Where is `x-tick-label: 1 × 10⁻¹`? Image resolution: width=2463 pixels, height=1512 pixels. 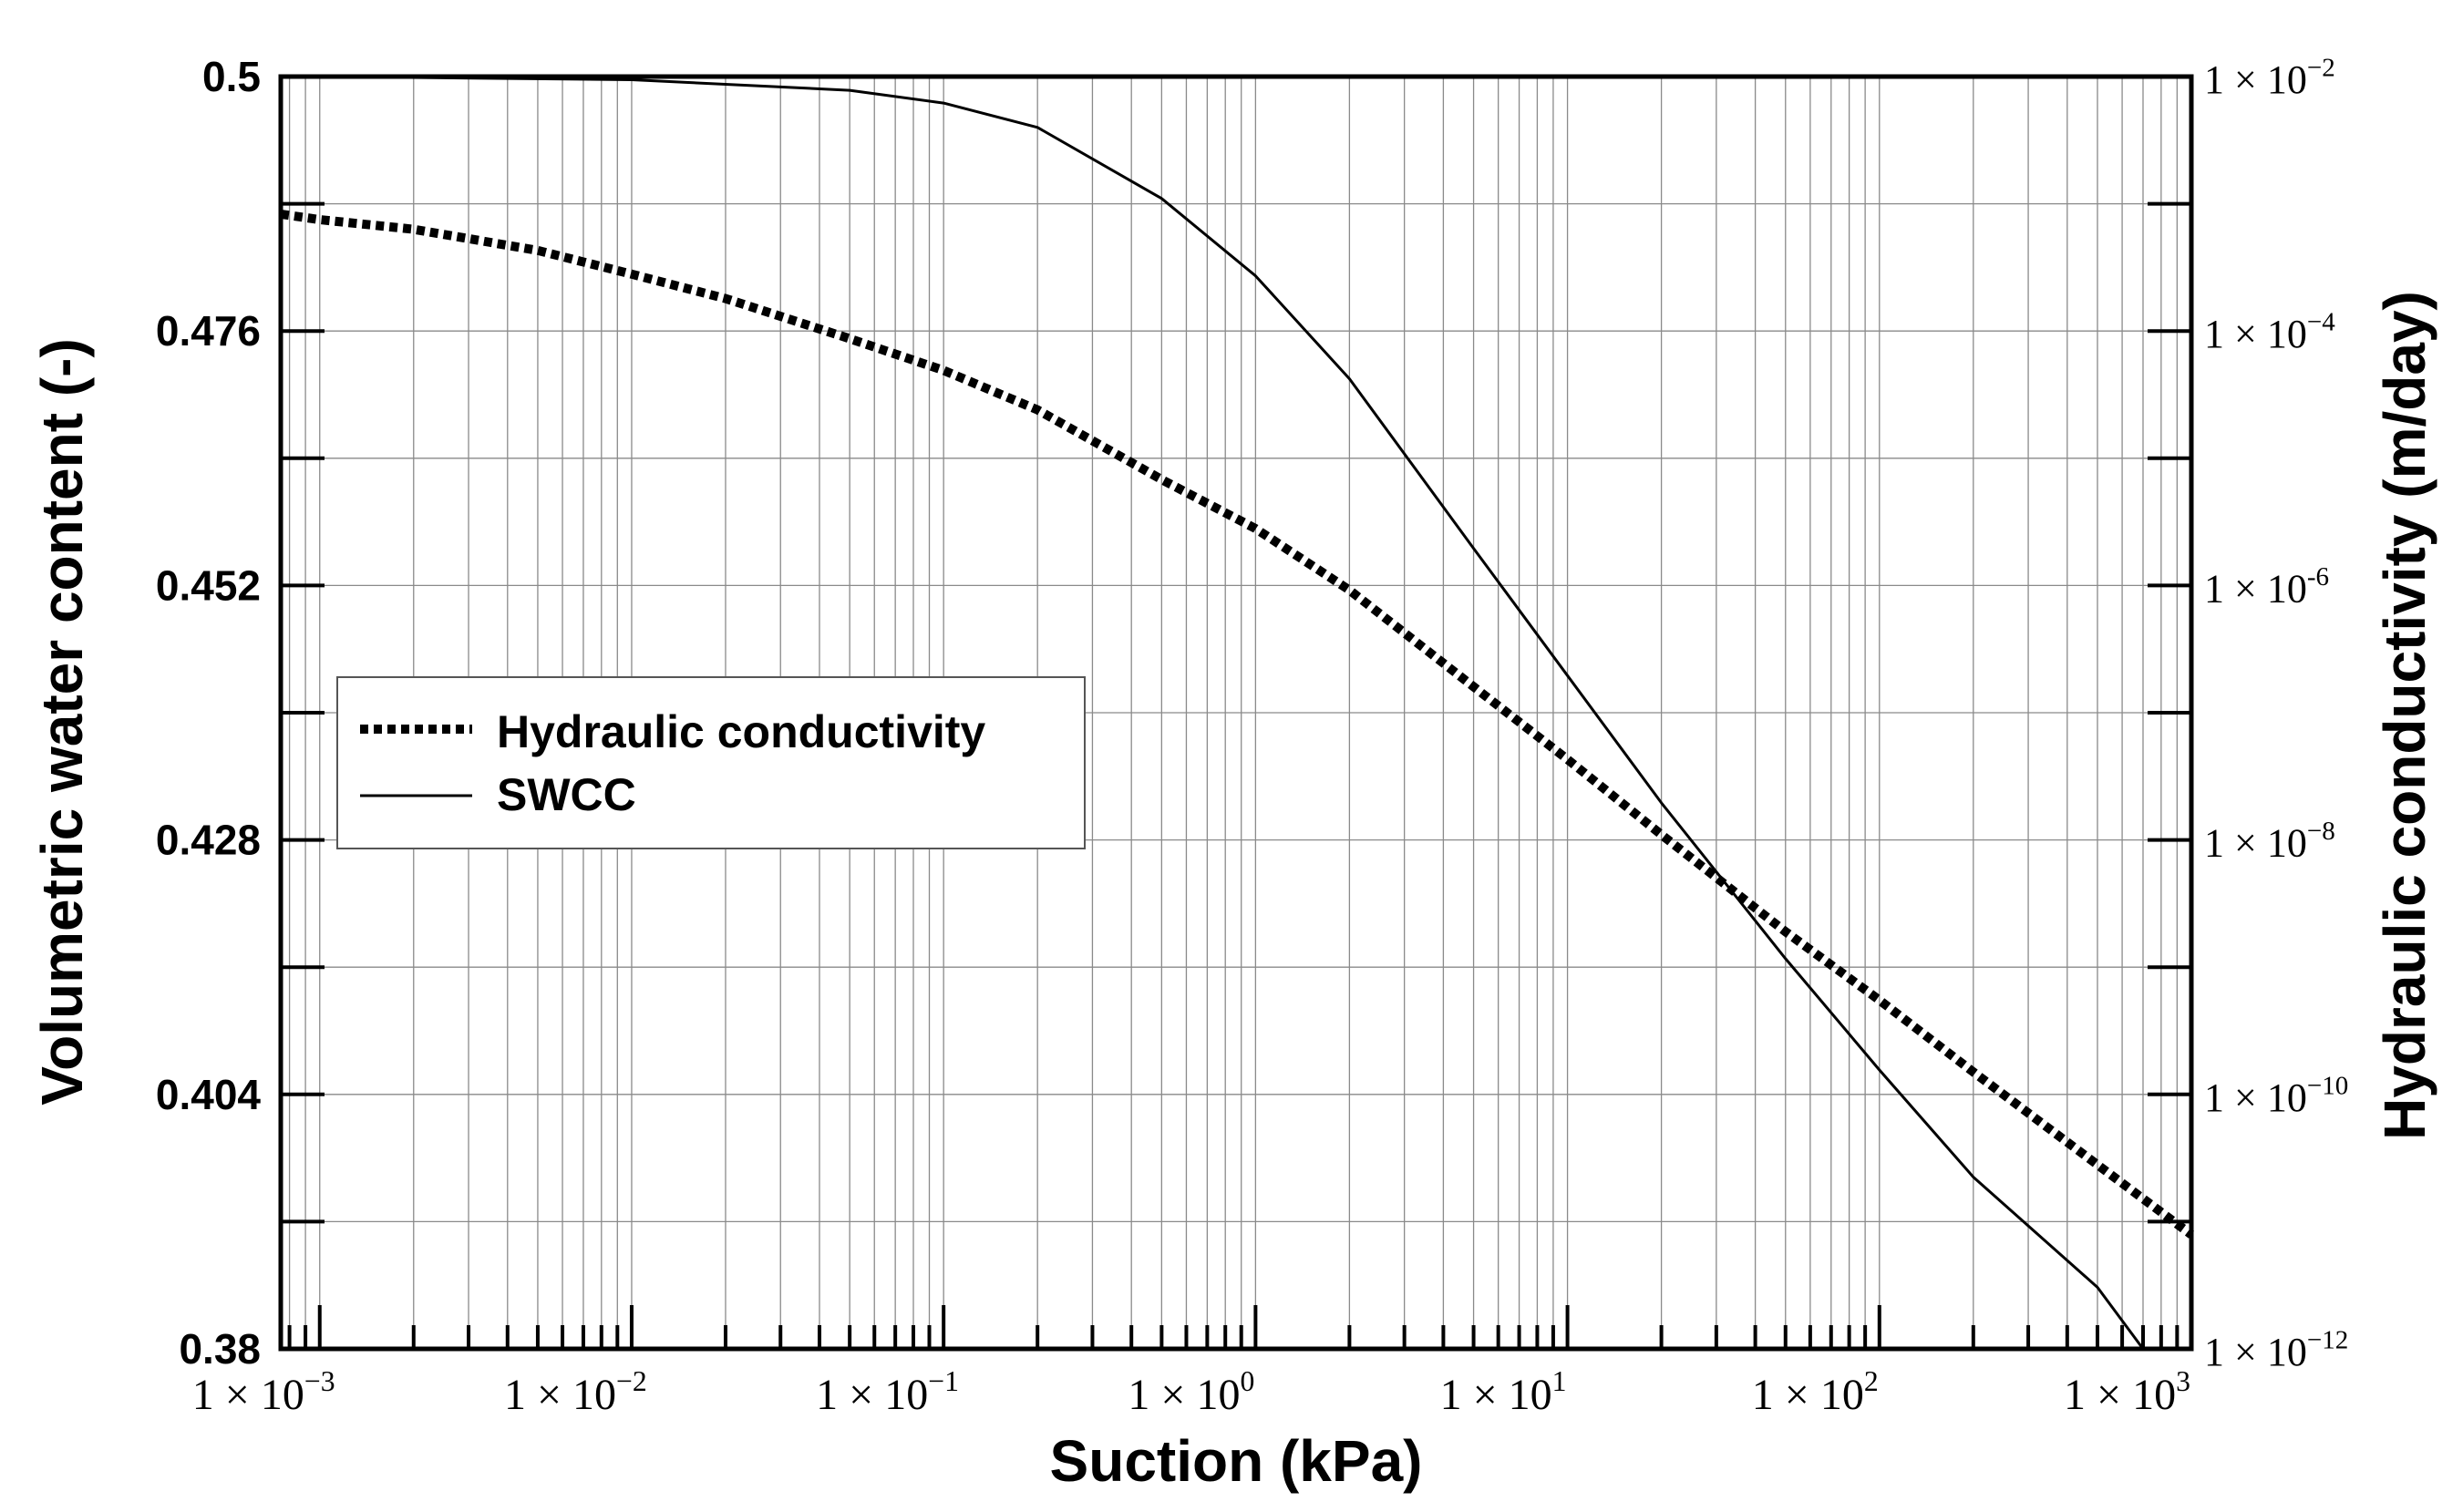 x-tick-label: 1 × 10⁻¹ is located at coordinates (888, 1392).